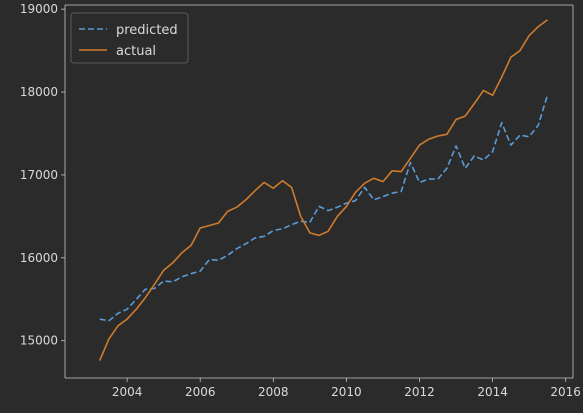  I want to click on legend: predicted actual, so click(129, 38).